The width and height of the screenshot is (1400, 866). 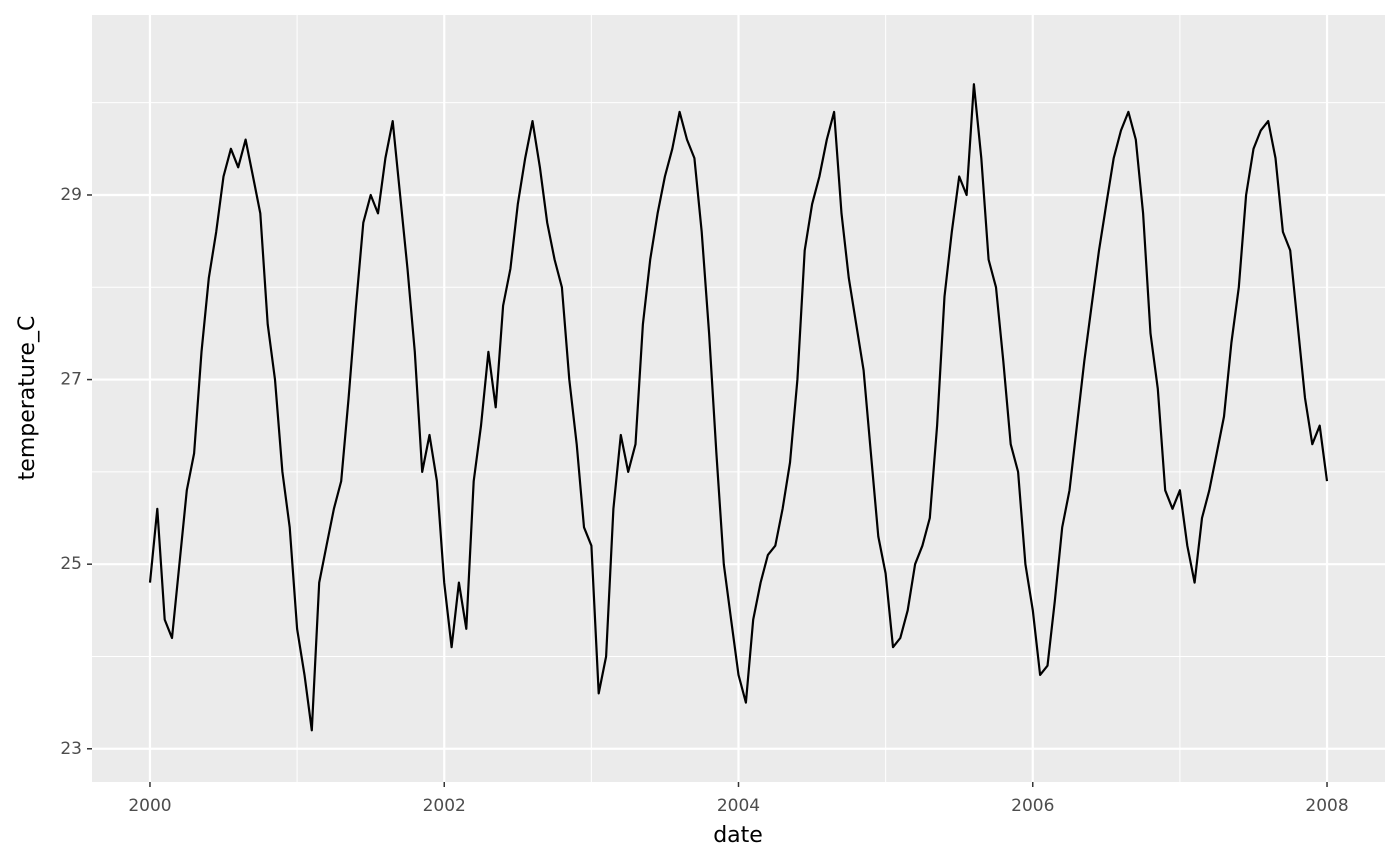 What do you see at coordinates (1326, 806) in the screenshot?
I see `x-tick-label: 2008` at bounding box center [1326, 806].